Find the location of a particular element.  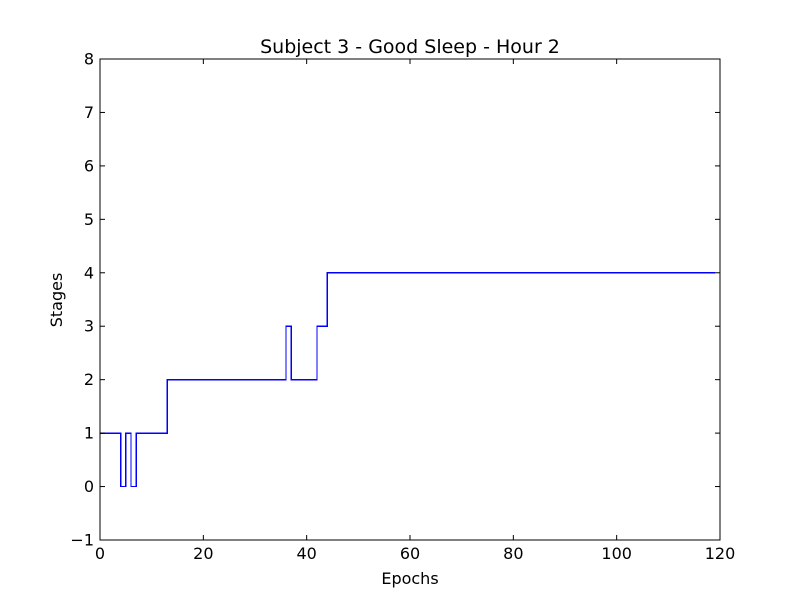

x-axis-title: Epochs is located at coordinates (409, 578).